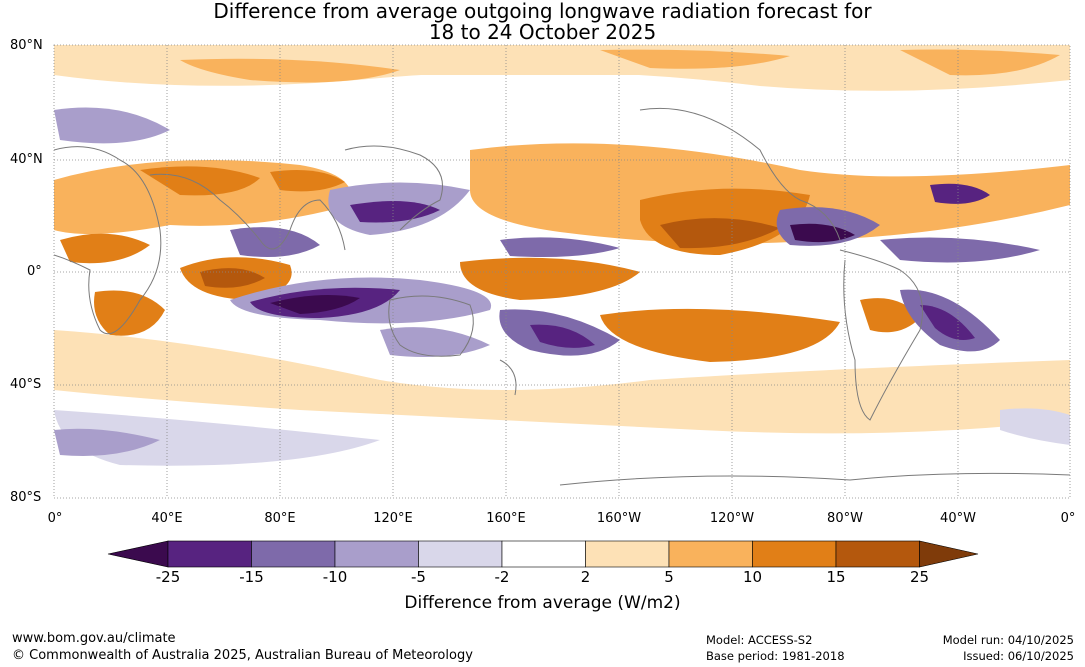 The height and width of the screenshot is (667, 1085). What do you see at coordinates (217, 438) in the screenshot?
I see `anomaly-southern-ocean-west` at bounding box center [217, 438].